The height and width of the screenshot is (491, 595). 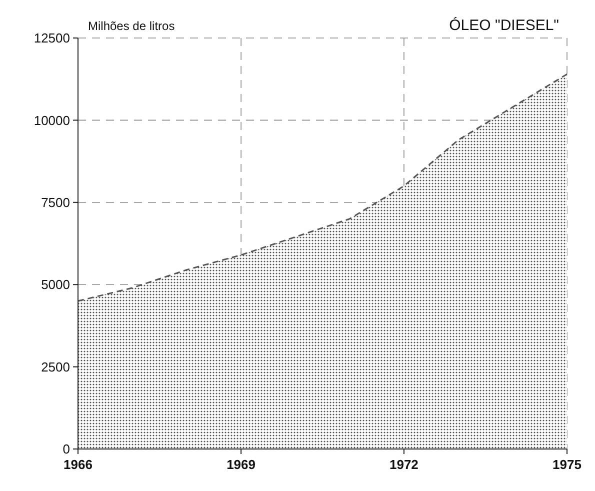 I want to click on y-tick-label: 10000, so click(x=52, y=120).